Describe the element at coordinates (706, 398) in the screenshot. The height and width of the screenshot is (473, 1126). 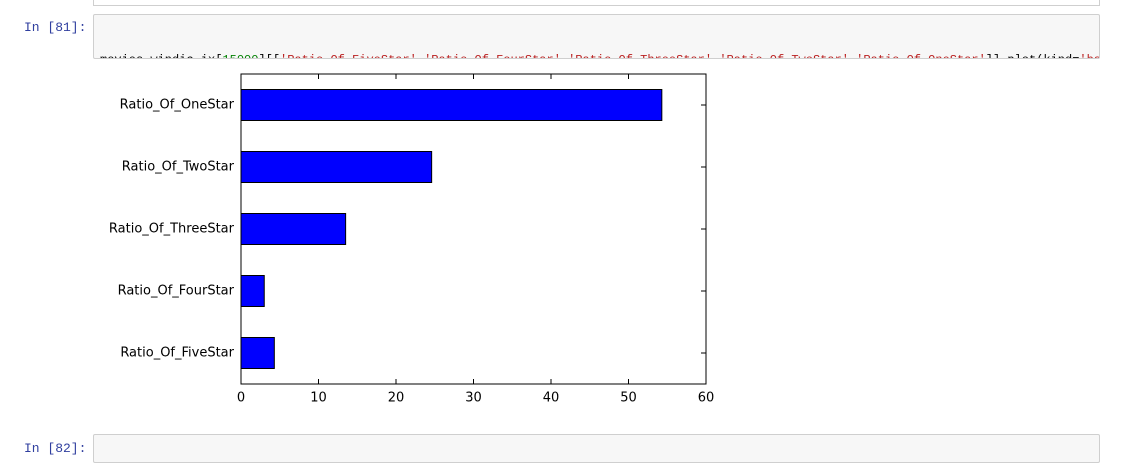
I see `x-tick-label: 60` at that location.